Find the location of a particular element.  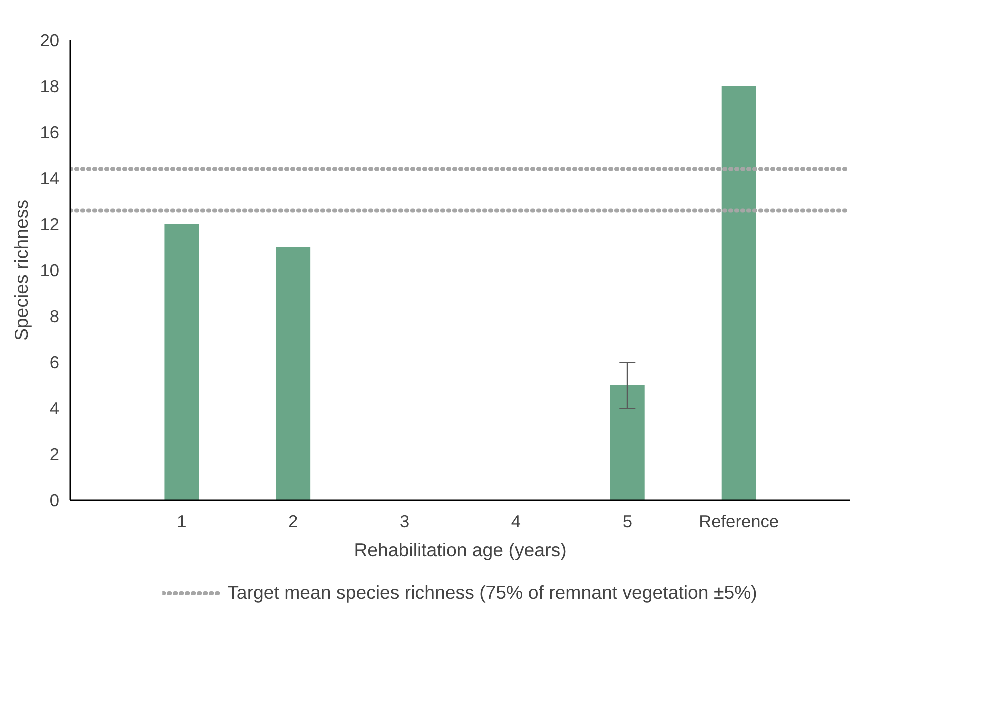

x-tick-label: 2 is located at coordinates (293, 522).